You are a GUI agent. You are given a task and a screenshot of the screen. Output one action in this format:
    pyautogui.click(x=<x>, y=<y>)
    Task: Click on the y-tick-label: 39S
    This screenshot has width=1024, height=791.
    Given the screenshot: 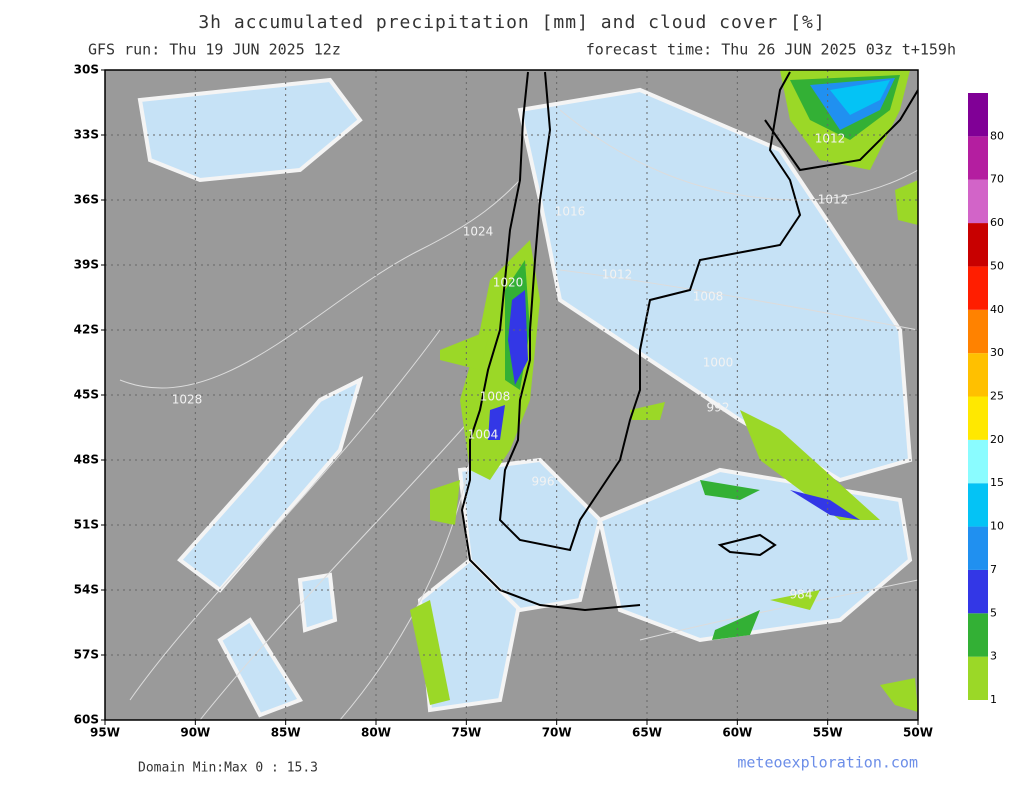 What is the action you would take?
    pyautogui.click(x=86, y=265)
    